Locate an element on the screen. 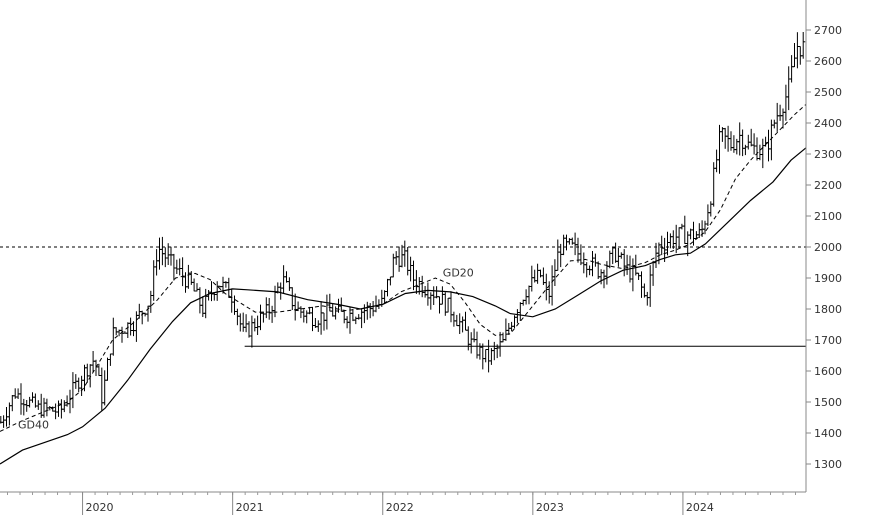 This screenshot has height=519, width=874. x-tick-label: 2021 is located at coordinates (250, 507).